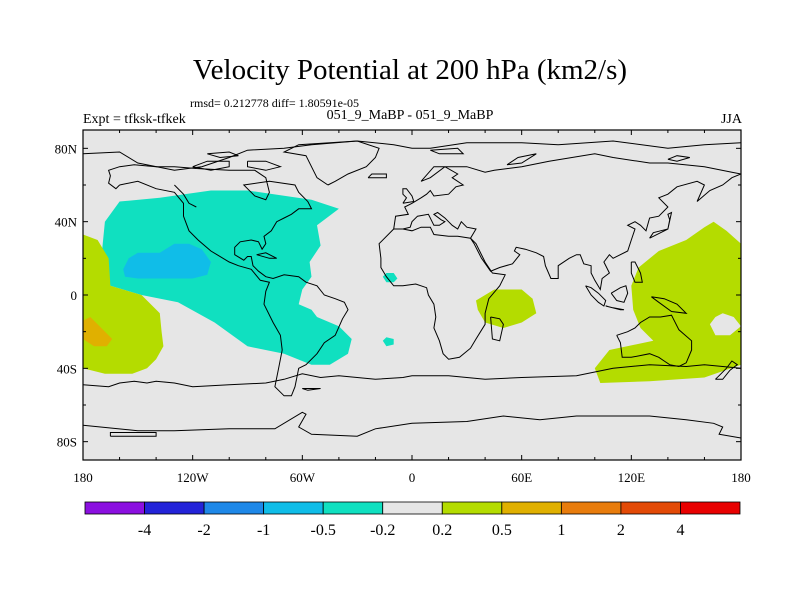  What do you see at coordinates (521, 477) in the screenshot?
I see `x-tick-label: 60E` at bounding box center [521, 477].